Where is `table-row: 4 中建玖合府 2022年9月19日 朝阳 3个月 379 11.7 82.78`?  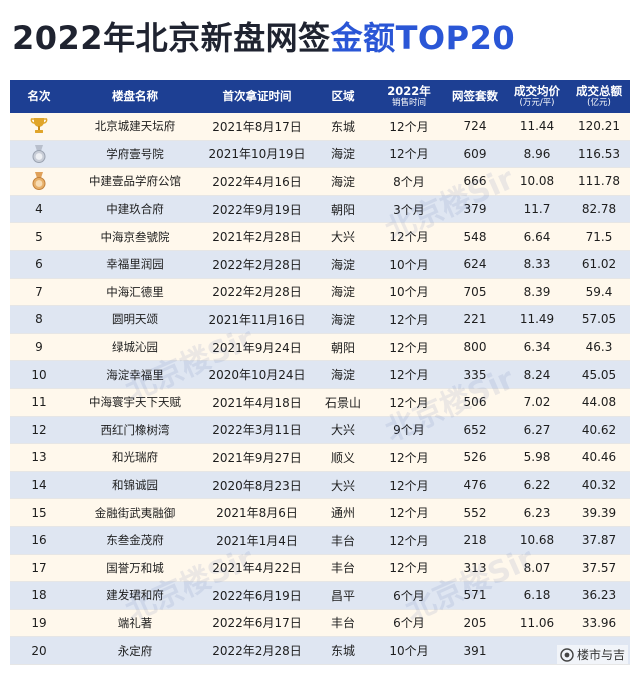 table-row: 4 中建玖合府 2022年9月19日 朝阳 3个月 379 11.7 82.78 is located at coordinates (320, 209).